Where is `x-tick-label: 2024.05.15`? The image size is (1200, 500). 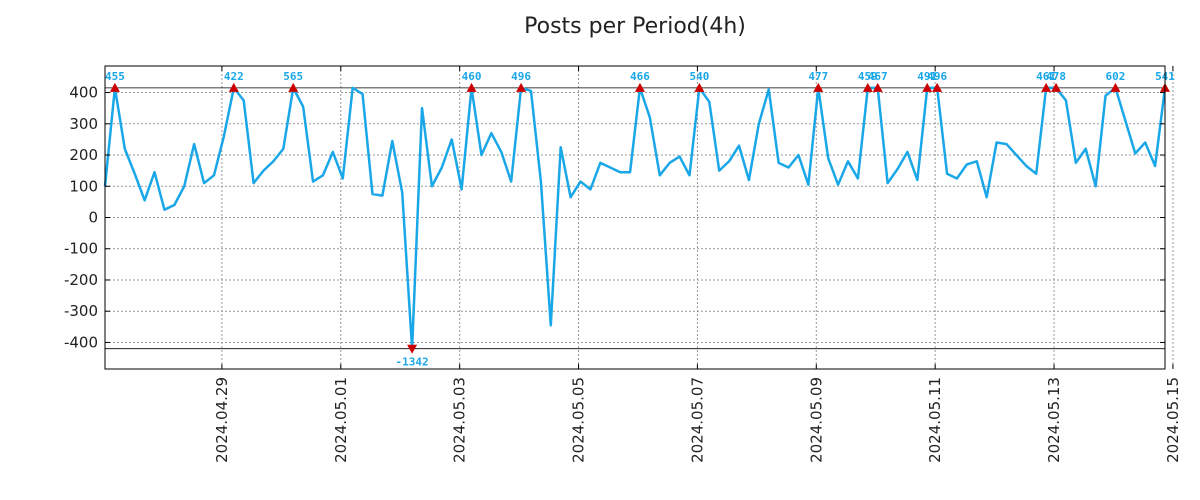 x-tick-label: 2024.05.15 is located at coordinates (1173, 420).